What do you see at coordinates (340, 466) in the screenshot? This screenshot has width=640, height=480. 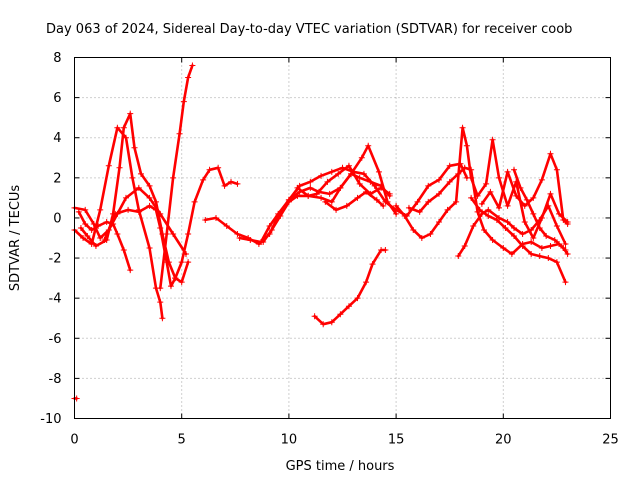 I see `x-axis-label: GPS time / hours` at bounding box center [340, 466].